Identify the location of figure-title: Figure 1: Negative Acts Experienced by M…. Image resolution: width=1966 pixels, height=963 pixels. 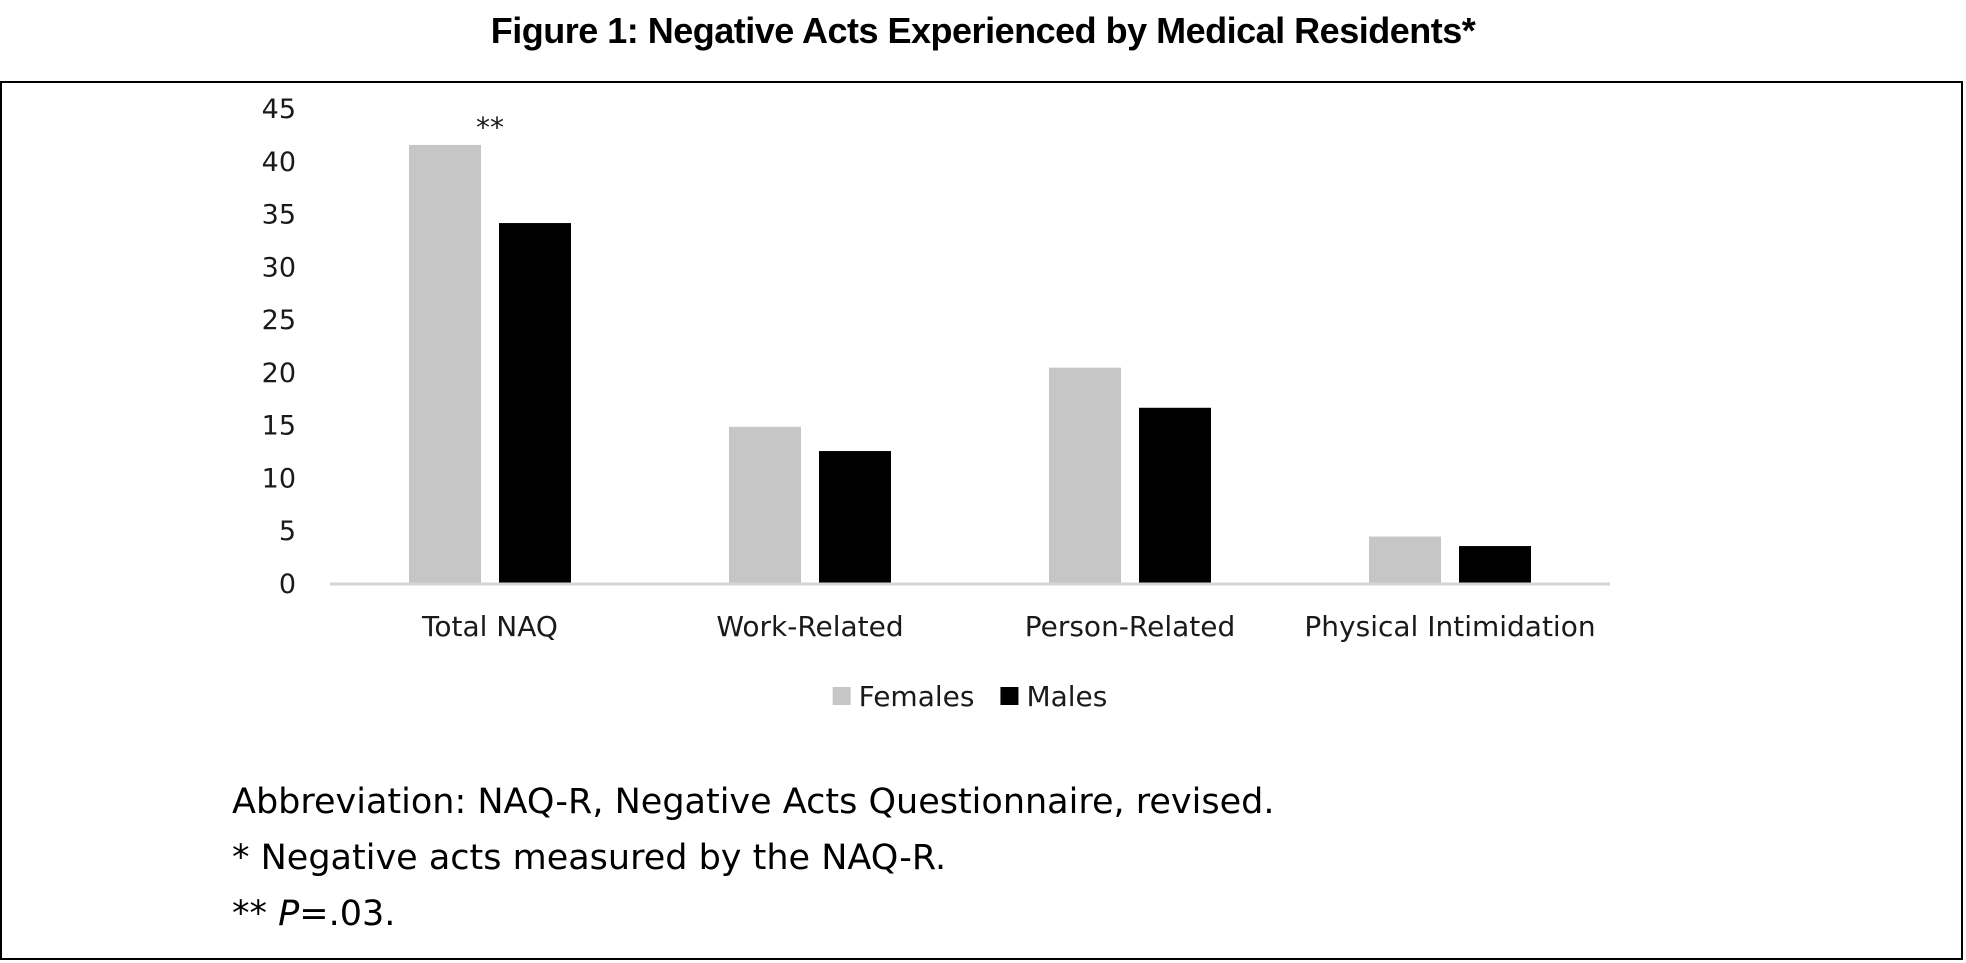
(983, 30).